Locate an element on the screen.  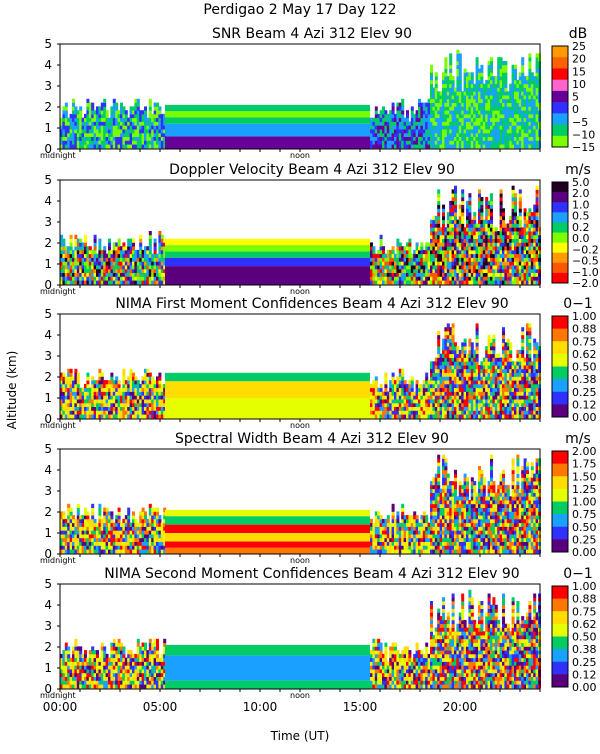
noon-label: noon is located at coordinates (300, 155).